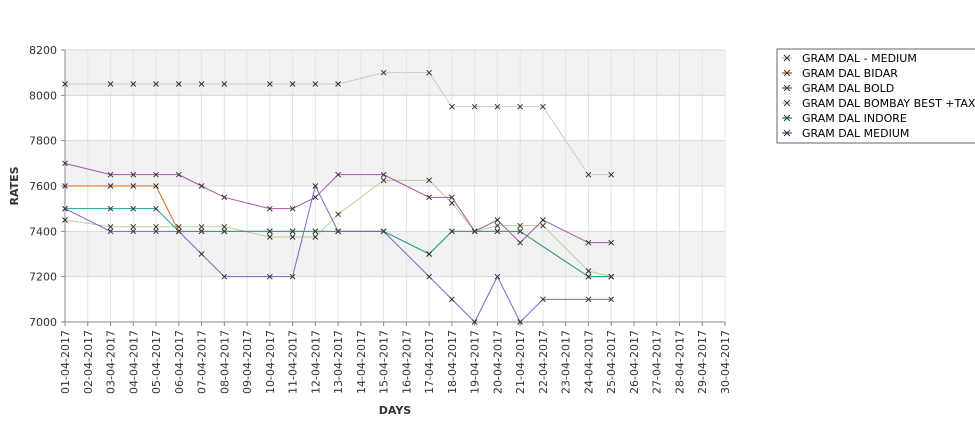  What do you see at coordinates (202, 362) in the screenshot?
I see `x-tick-label: 07-04-2017` at bounding box center [202, 362].